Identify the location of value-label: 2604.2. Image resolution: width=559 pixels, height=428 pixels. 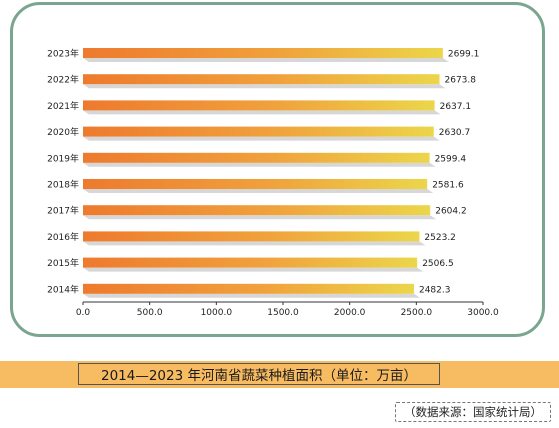
(451, 212).